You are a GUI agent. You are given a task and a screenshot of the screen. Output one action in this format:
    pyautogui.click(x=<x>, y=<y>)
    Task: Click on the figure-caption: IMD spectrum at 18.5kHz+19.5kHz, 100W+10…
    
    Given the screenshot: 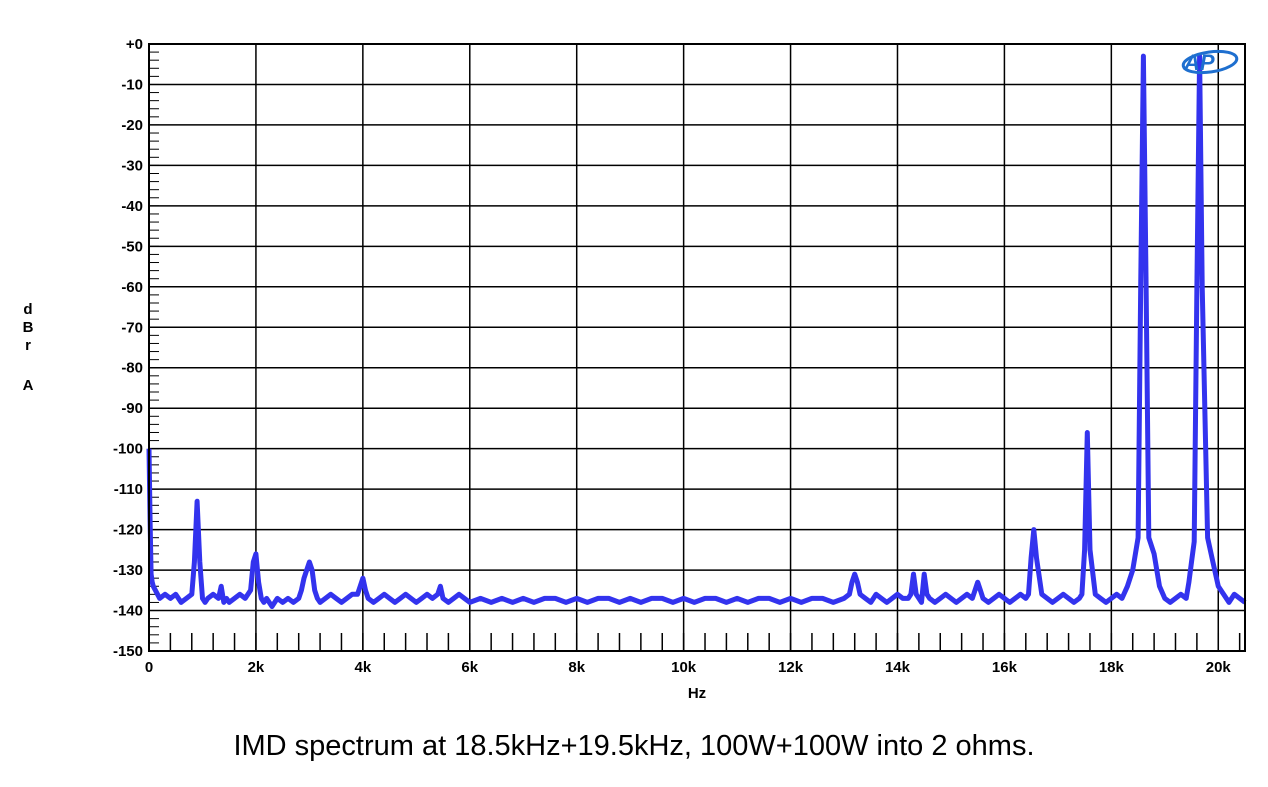 What is the action you would take?
    pyautogui.click(x=634, y=746)
    